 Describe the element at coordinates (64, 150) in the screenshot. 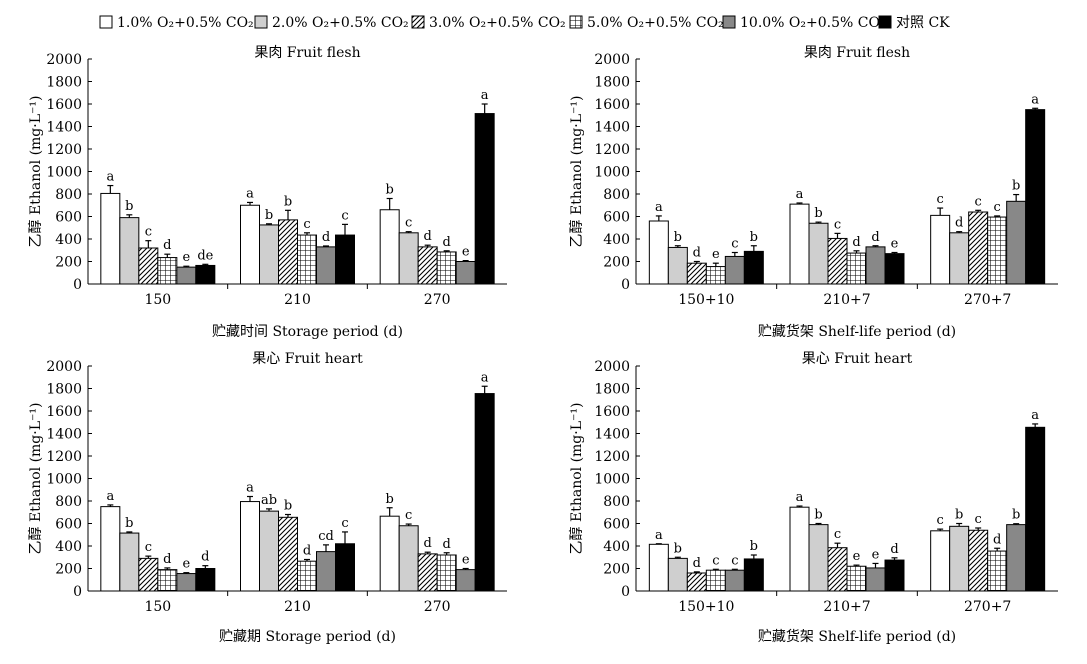

I see `y-tick-label: 1200` at that location.